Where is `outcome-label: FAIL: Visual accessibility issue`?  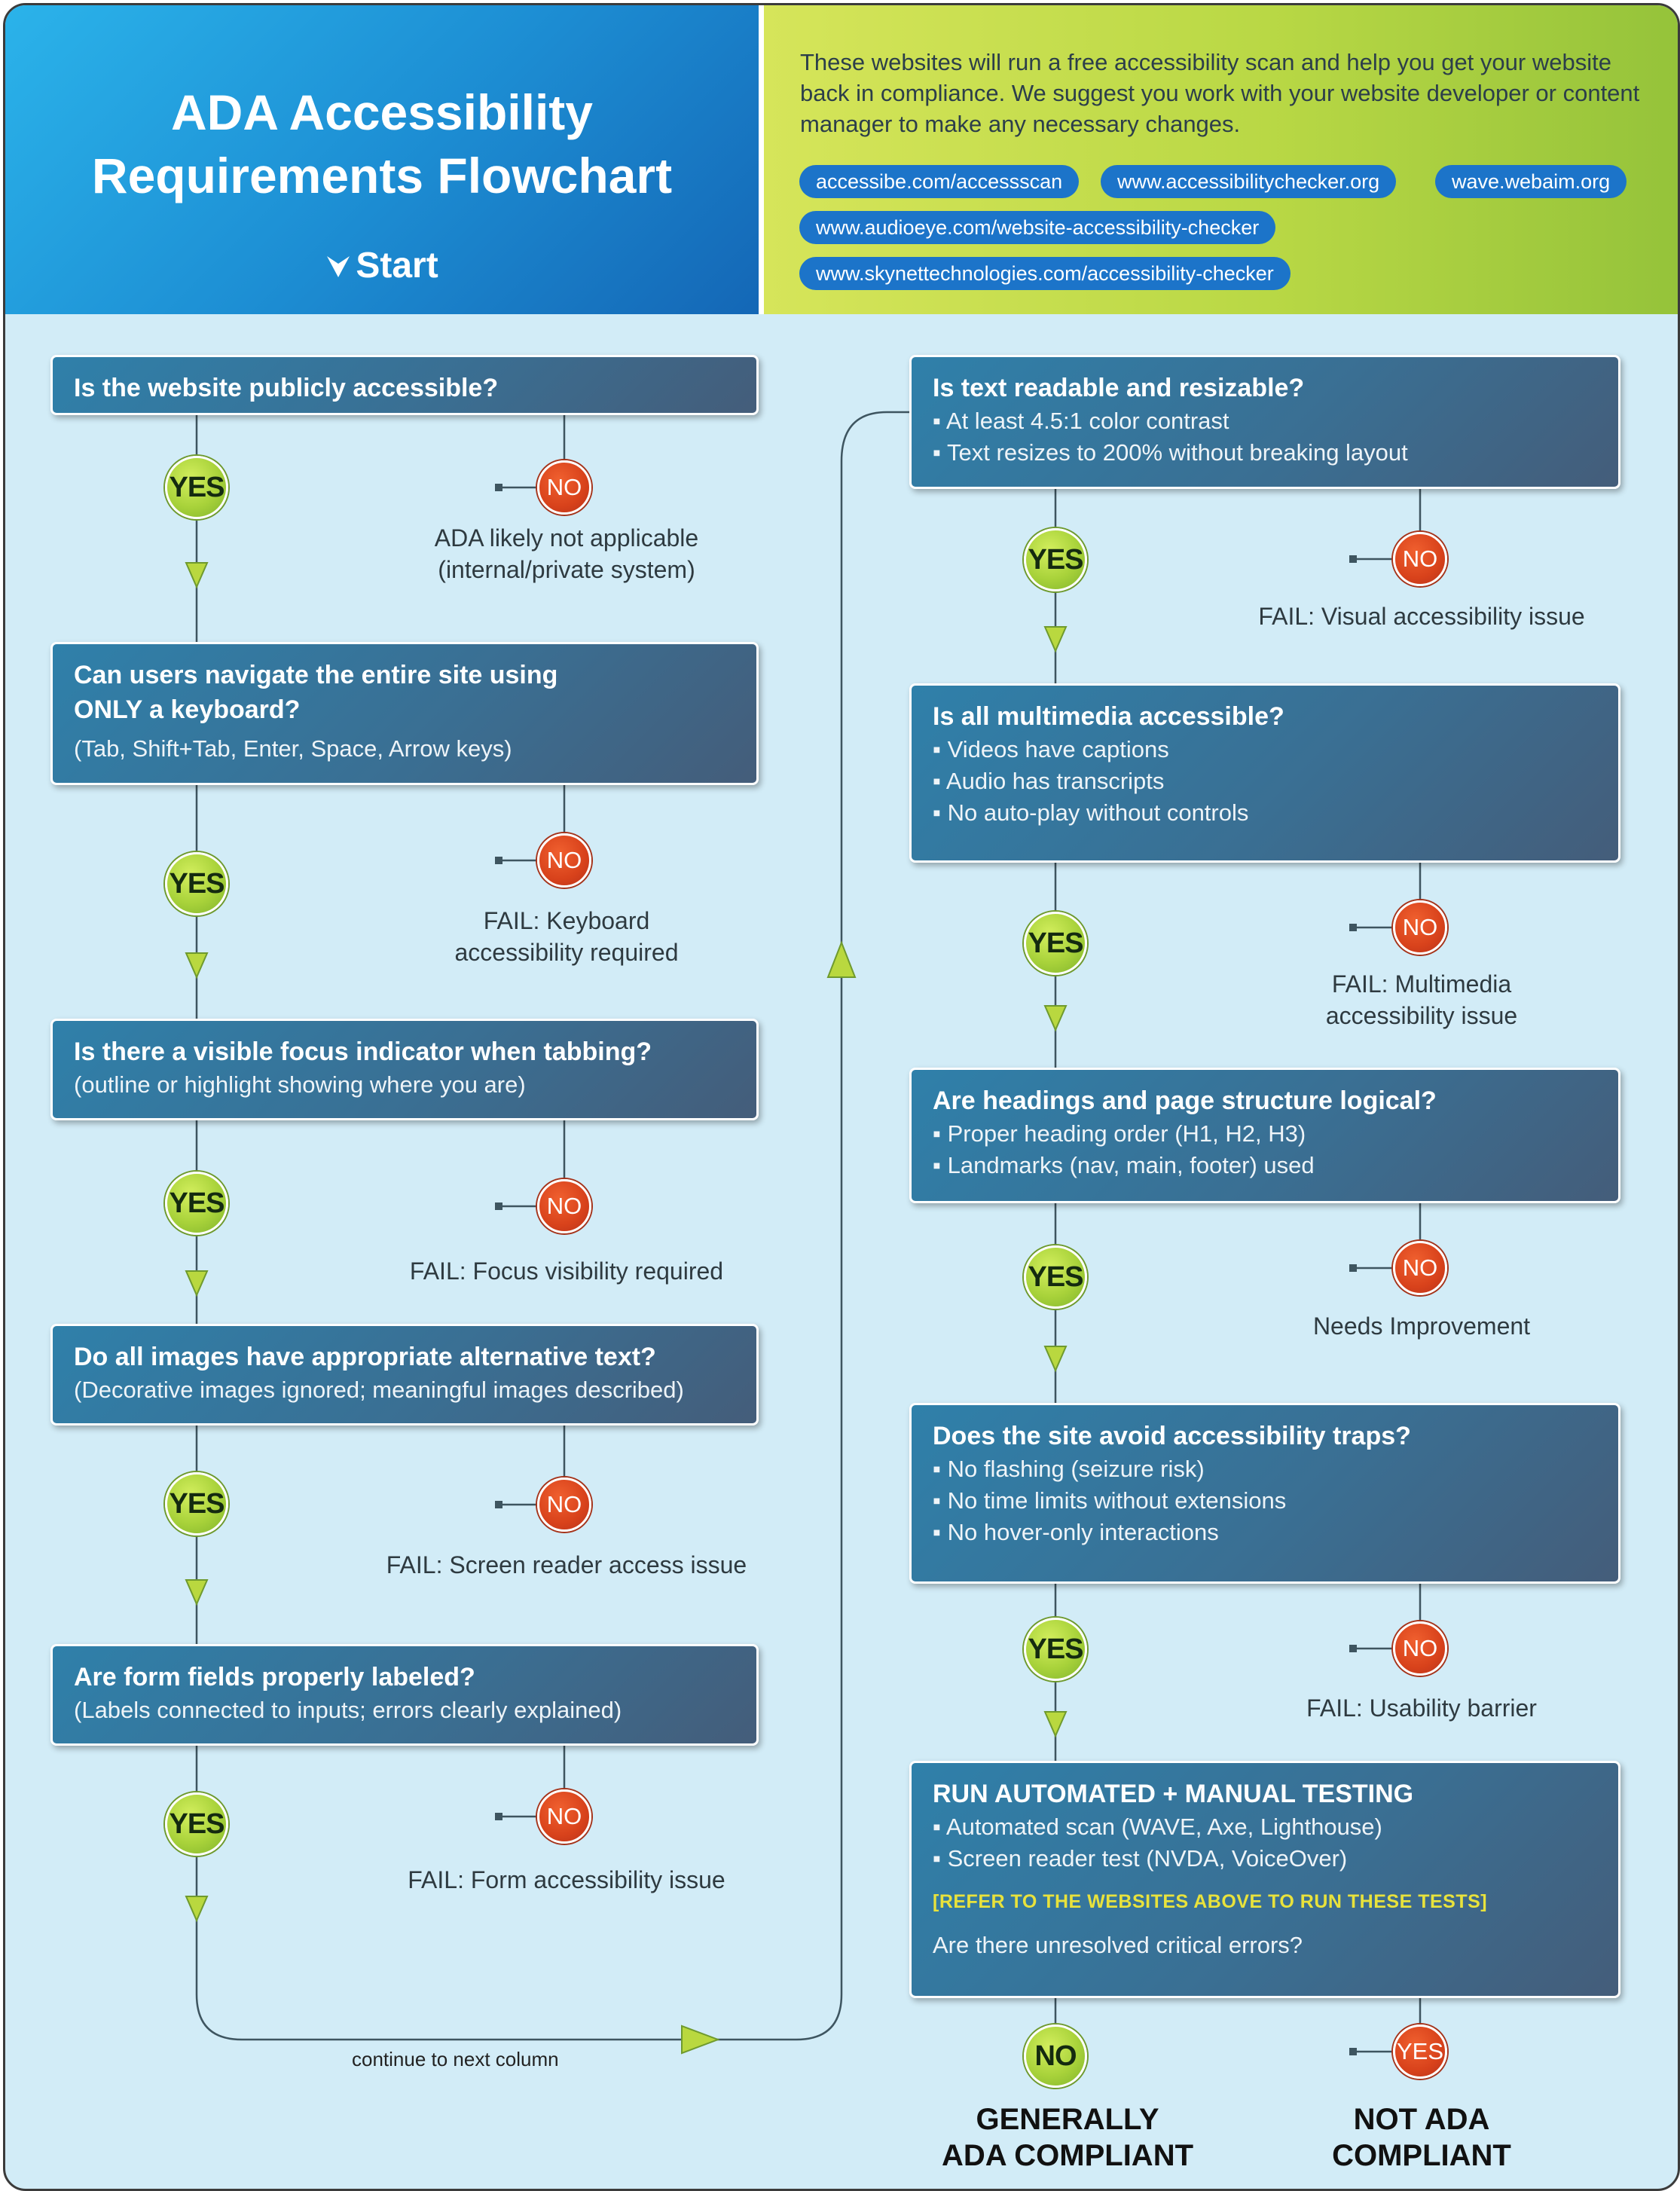
outcome-label: FAIL: Visual accessibility issue is located at coordinates (1421, 616).